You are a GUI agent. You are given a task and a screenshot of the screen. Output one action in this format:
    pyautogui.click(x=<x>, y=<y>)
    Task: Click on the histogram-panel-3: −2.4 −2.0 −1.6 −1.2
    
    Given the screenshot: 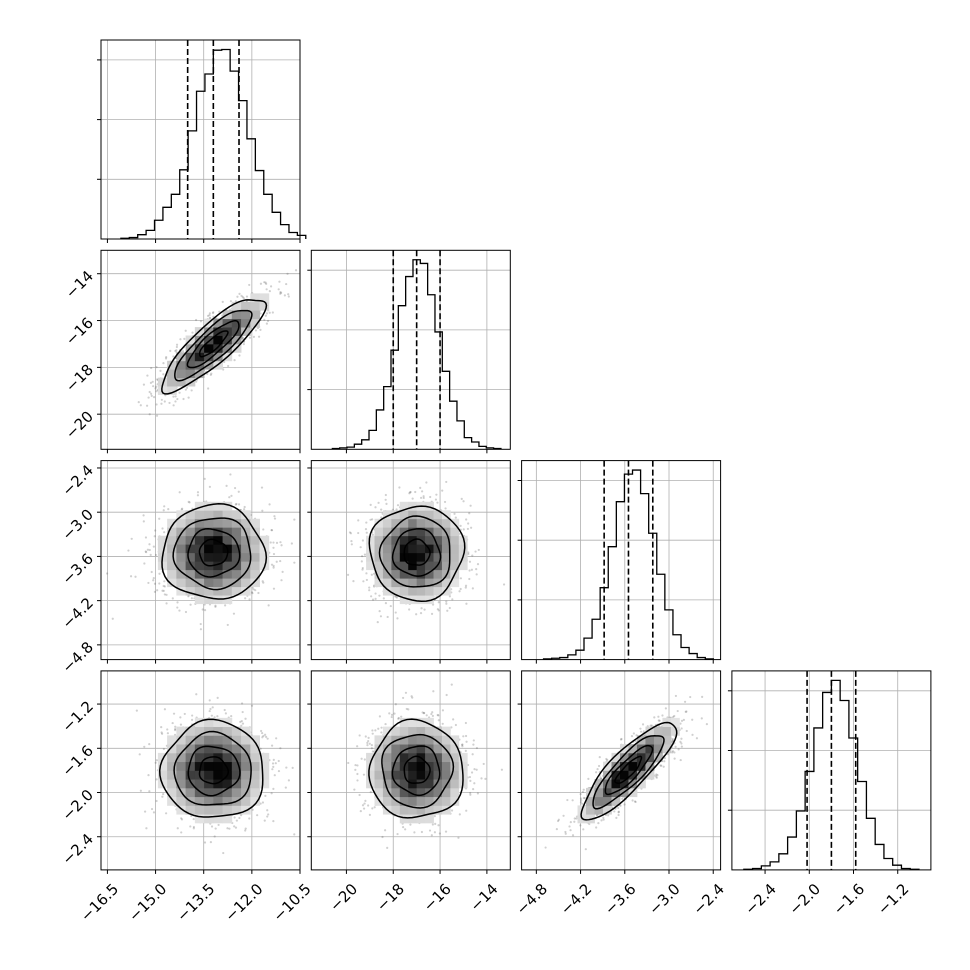 What is the action you would take?
    pyautogui.click(x=829, y=794)
    